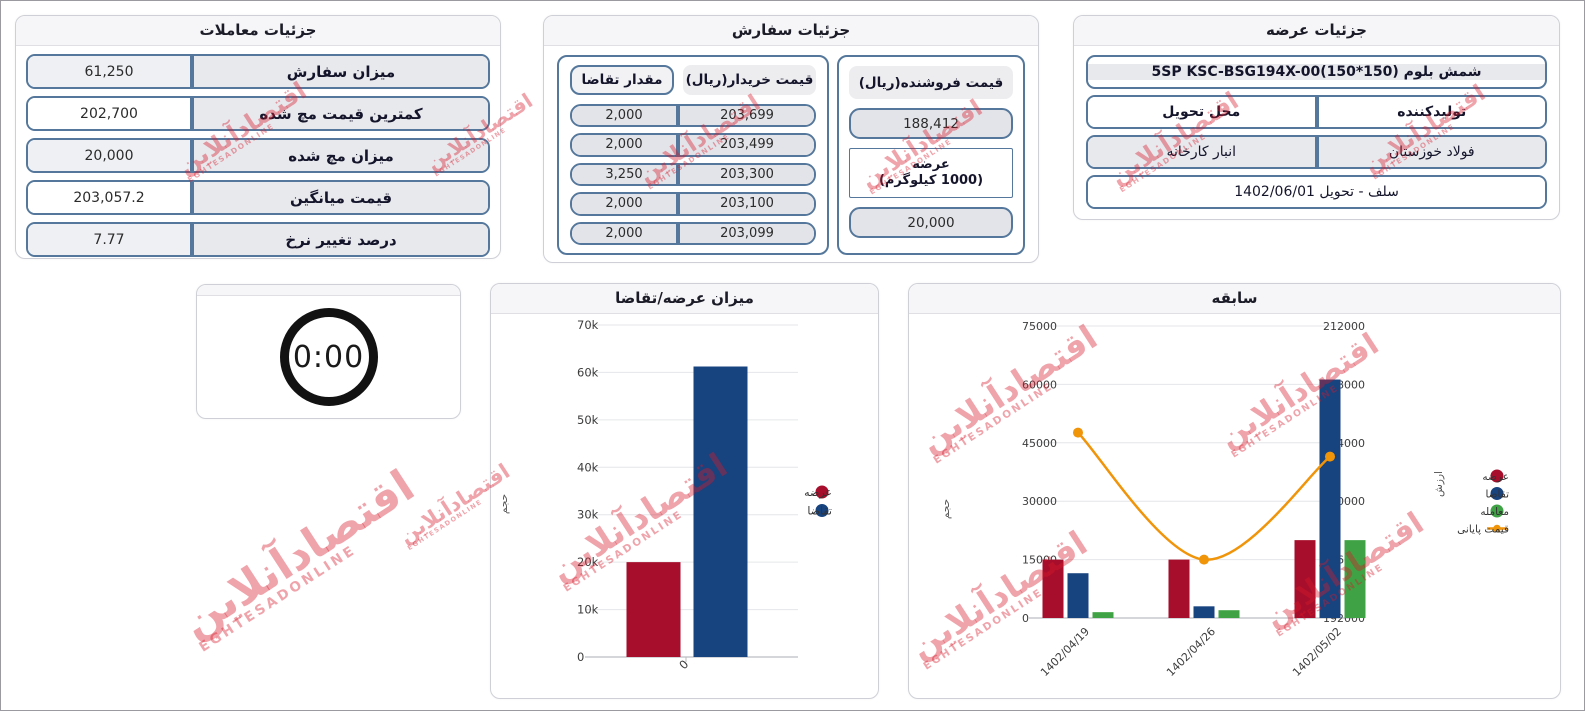 The width and height of the screenshot is (1585, 711). What do you see at coordinates (747, 174) in the screenshot?
I see `buyer-price: 203,300` at bounding box center [747, 174].